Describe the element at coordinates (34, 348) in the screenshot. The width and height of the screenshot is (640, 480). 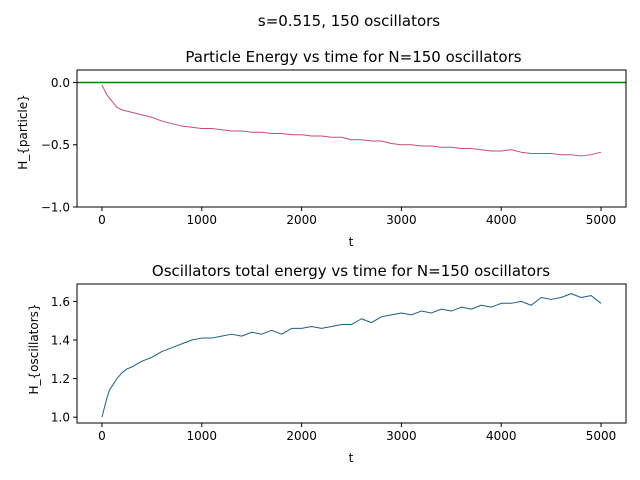
I see `bottom-panel-y-axis-label: H_{oscillators}` at that location.